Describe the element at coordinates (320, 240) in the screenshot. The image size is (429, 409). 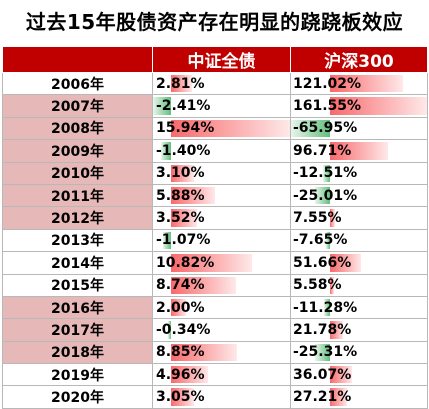
I see `stock-return-cell-label: -7.65%` at that location.